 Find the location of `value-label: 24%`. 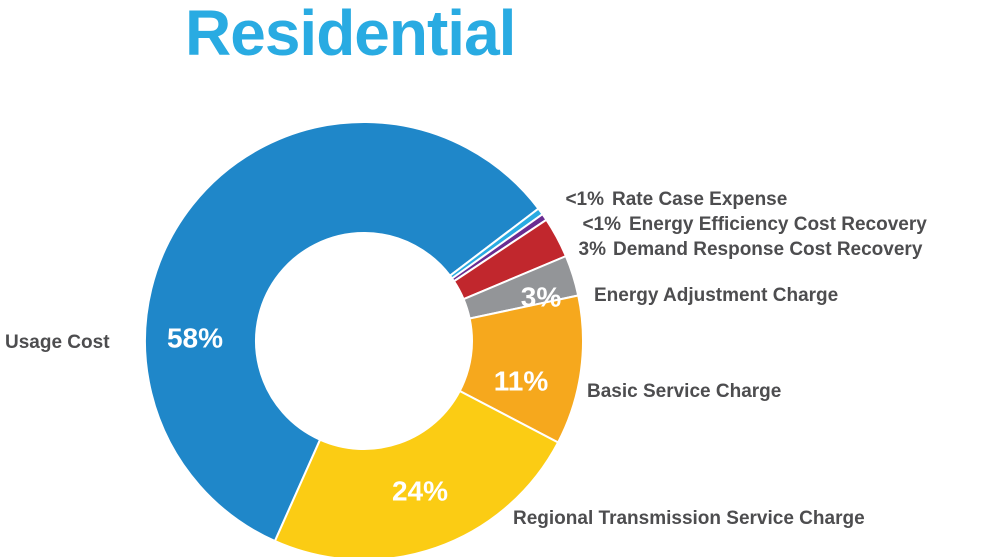

value-label: 24% is located at coordinates (420, 490).